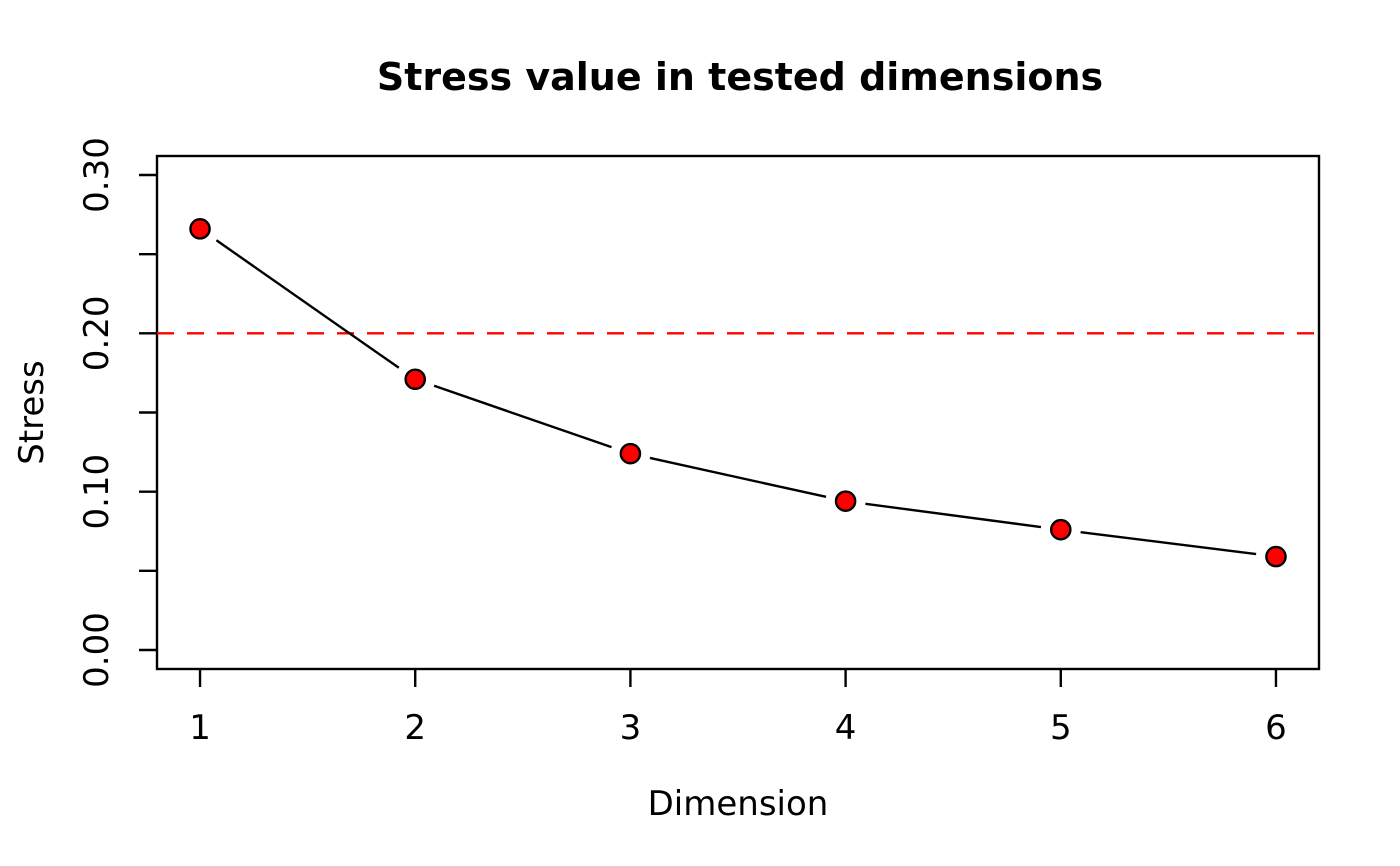  Describe the element at coordinates (200, 728) in the screenshot. I see `x-tick-label: 1` at that location.